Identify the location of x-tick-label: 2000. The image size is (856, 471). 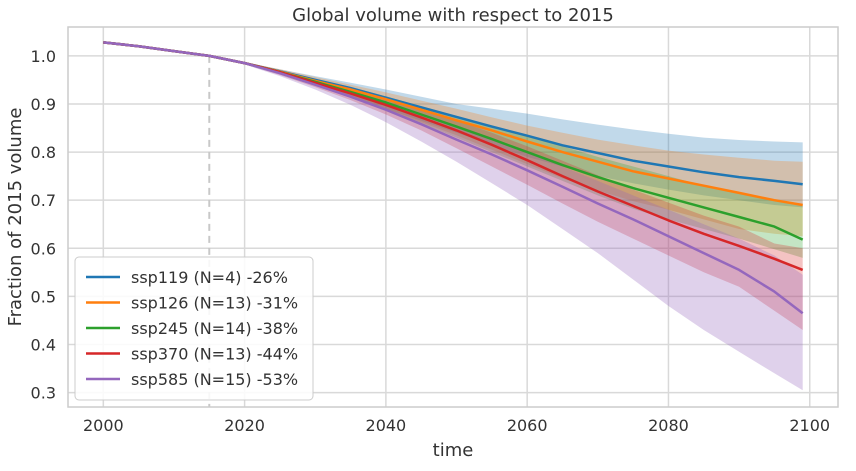
(103, 425).